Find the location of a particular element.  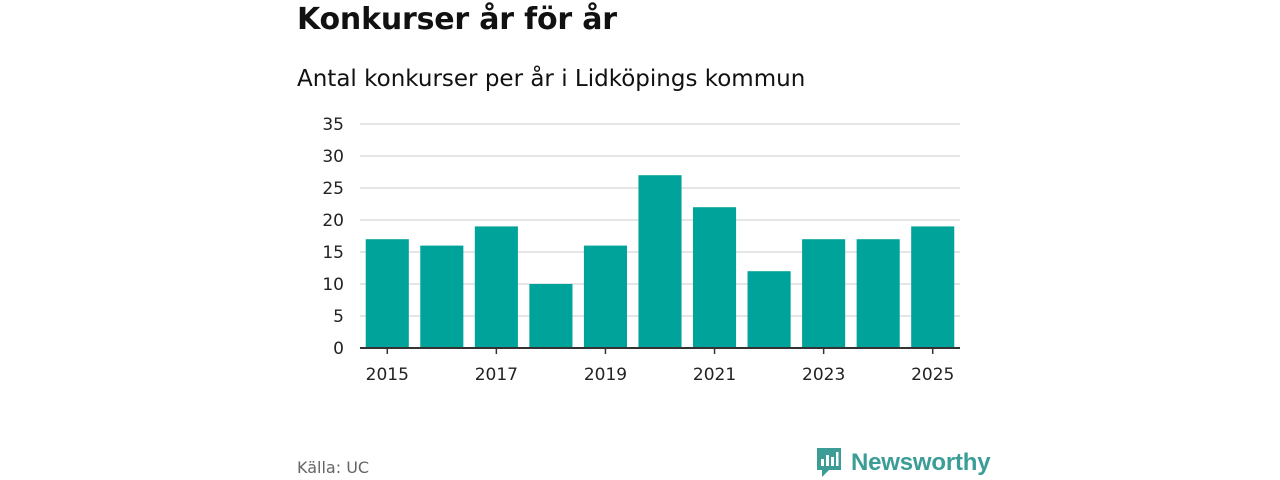

bar-2017 is located at coordinates (496, 287).